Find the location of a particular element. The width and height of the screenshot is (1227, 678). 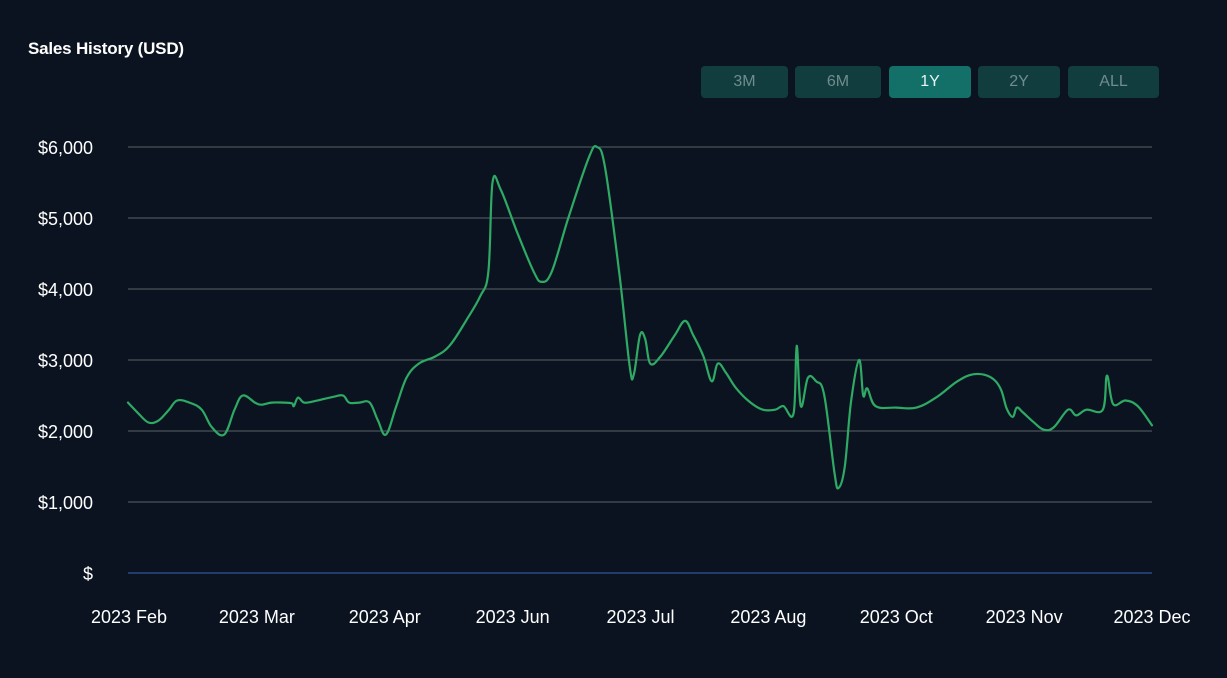

range-all-button: ALL is located at coordinates (1113, 82).